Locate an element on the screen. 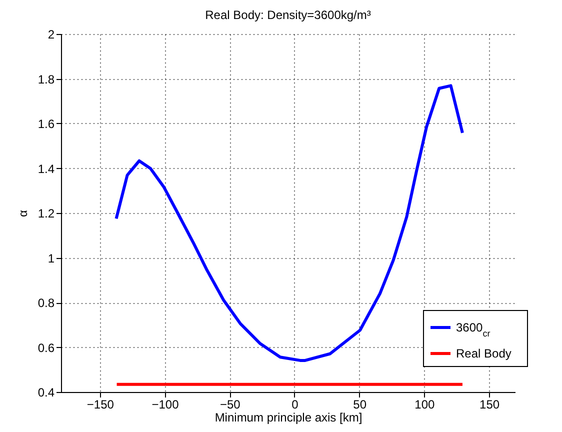 The image size is (562, 432). y-tick-label: 0.8 is located at coordinates (46, 303).